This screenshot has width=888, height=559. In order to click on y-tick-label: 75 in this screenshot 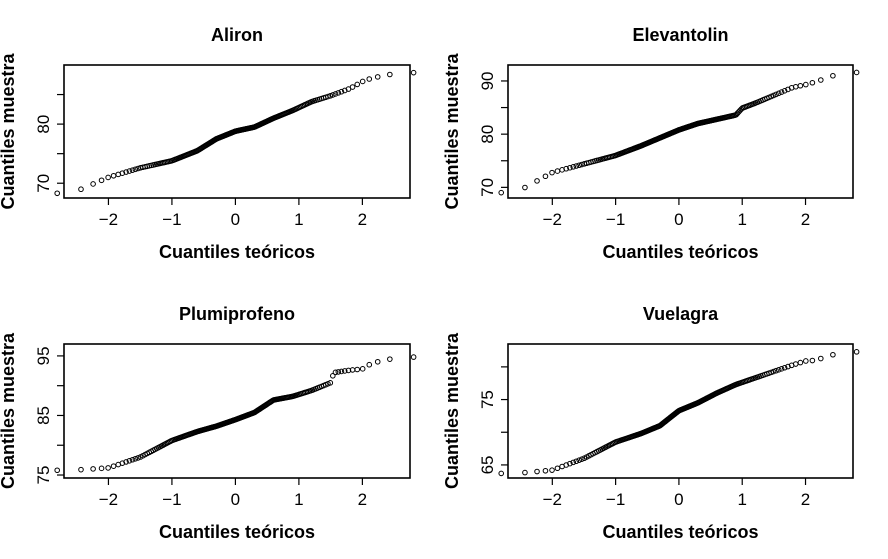, I will do `click(43, 475)`.